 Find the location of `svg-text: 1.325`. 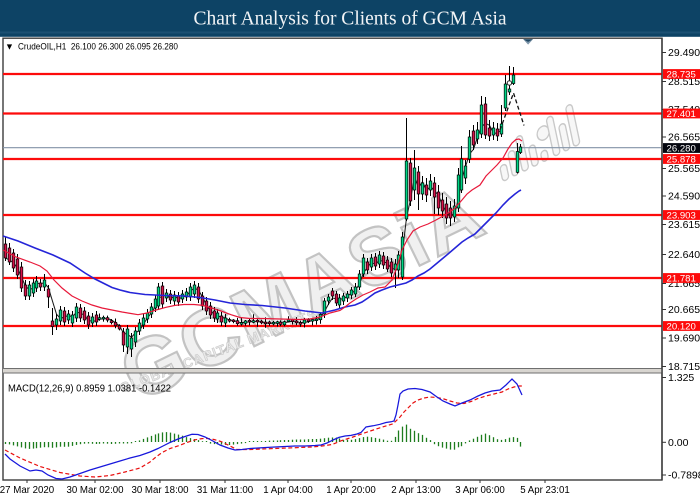

svg-text: 1.325 is located at coordinates (681, 378).